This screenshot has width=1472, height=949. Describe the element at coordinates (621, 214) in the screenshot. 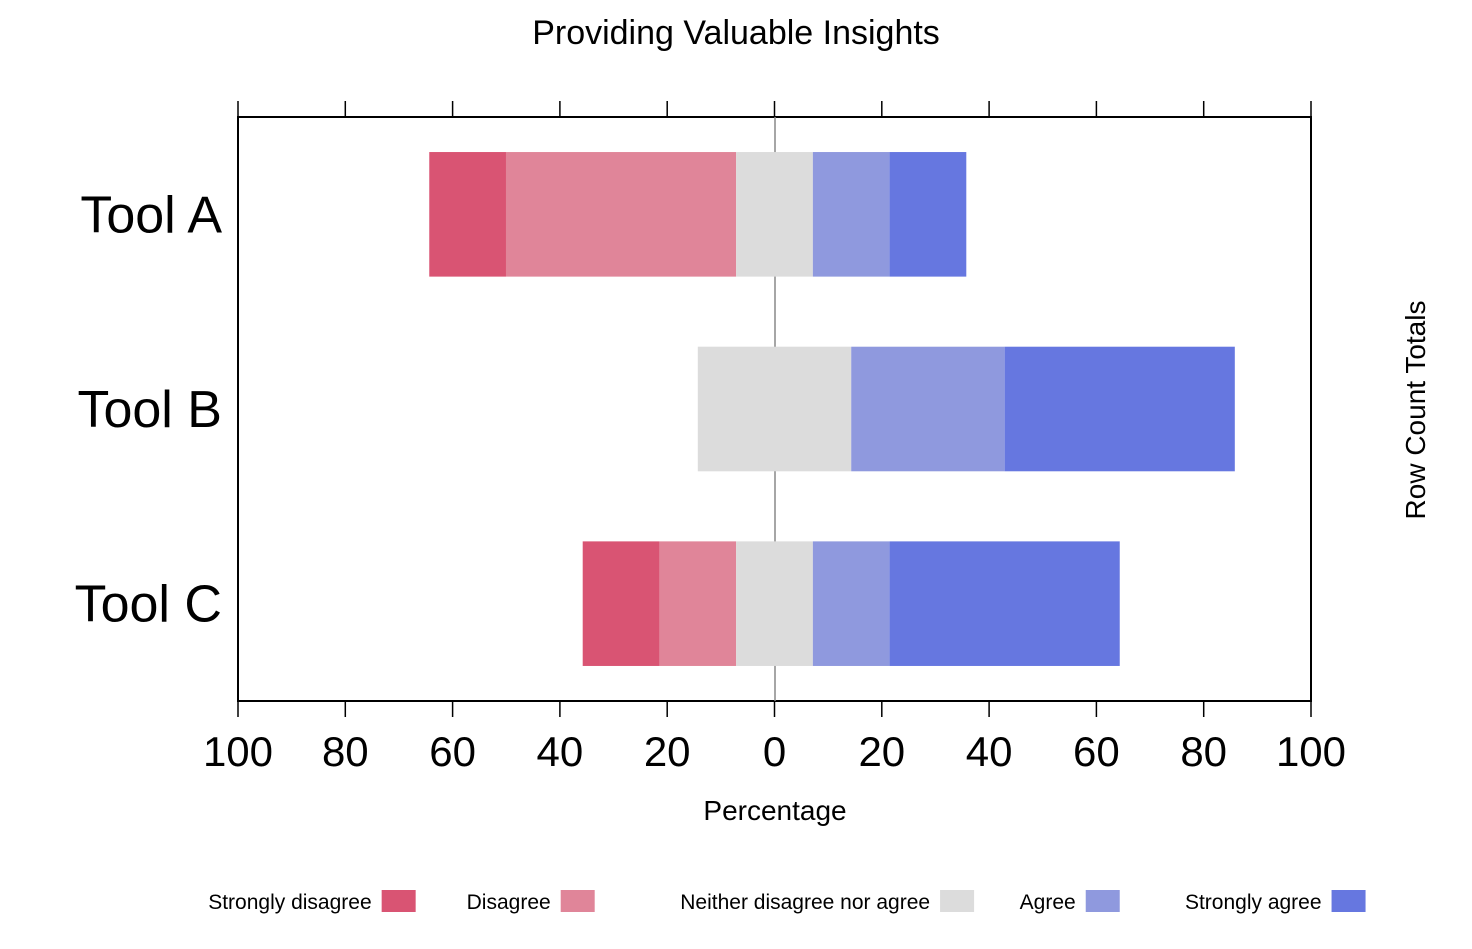

I see `bar-tool-a-disagree` at that location.